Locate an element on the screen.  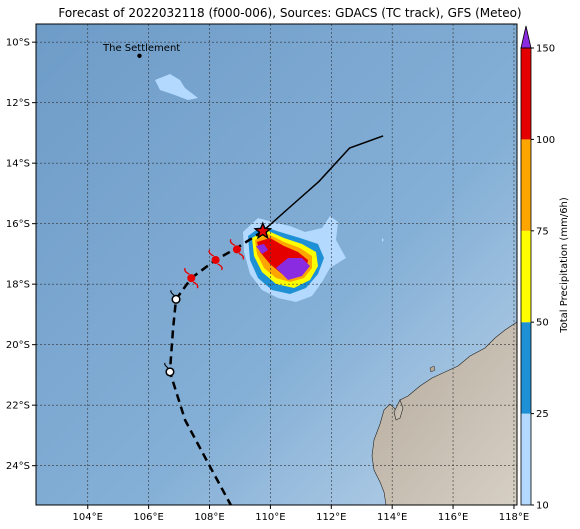
lon-tick-label: 112°E is located at coordinates (331, 517).